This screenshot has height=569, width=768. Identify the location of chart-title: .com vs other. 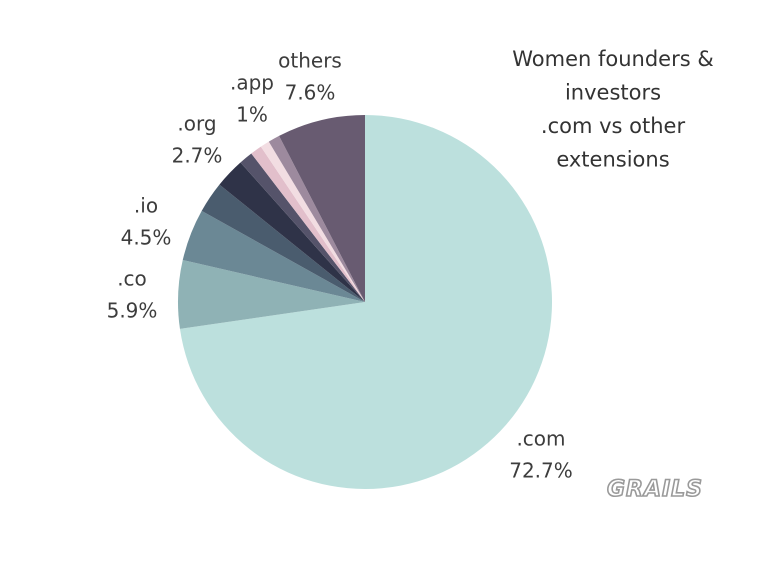
(613, 126).